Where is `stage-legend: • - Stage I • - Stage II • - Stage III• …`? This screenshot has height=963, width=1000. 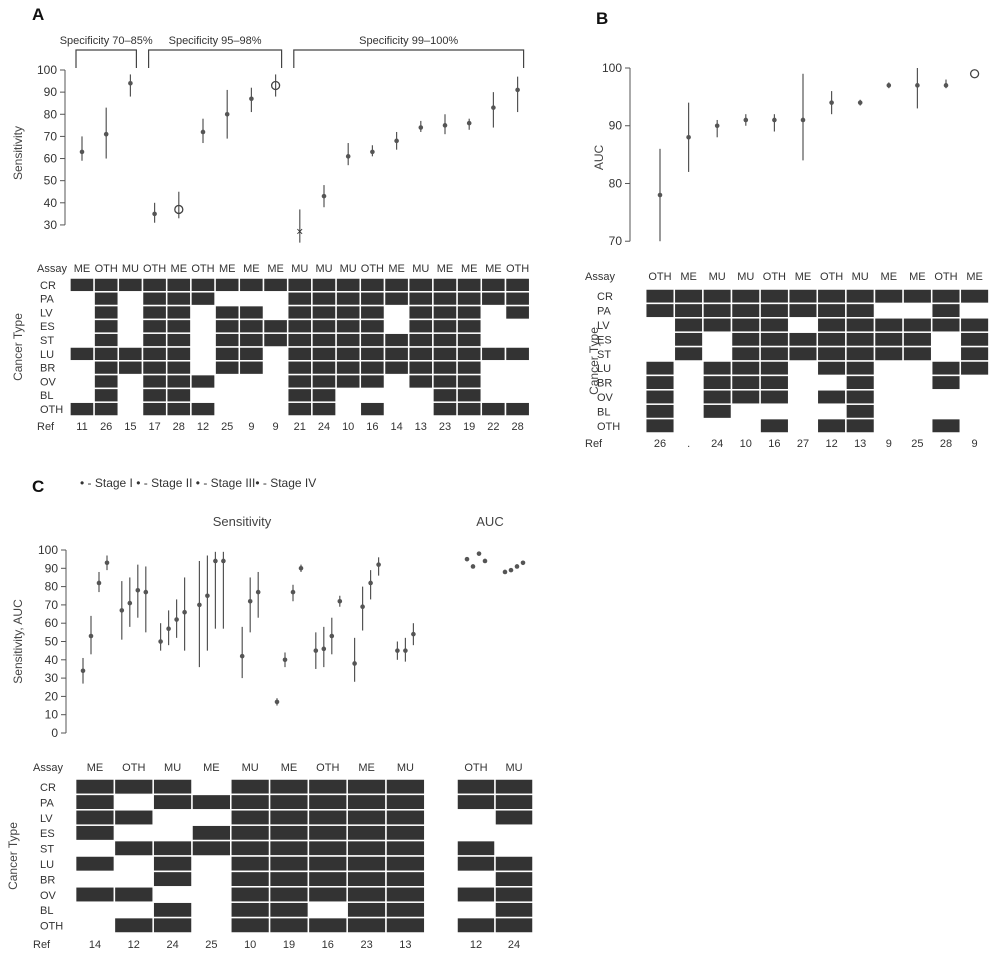
stage-legend: • - Stage I • - Stage II • - Stage III• … is located at coordinates (198, 483).